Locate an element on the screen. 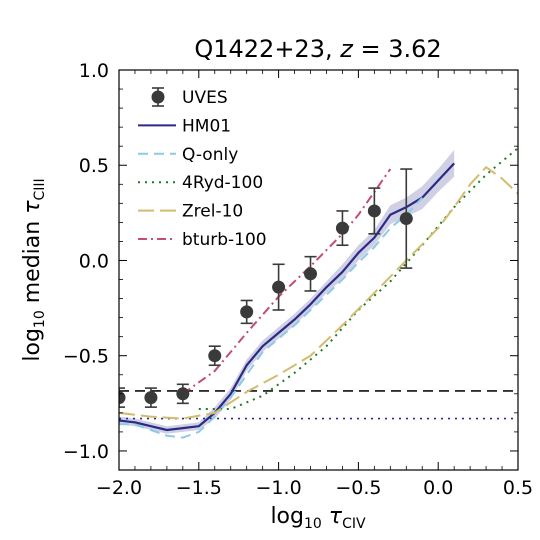  x-tick-label-6: 0.5 is located at coordinates (518, 488).